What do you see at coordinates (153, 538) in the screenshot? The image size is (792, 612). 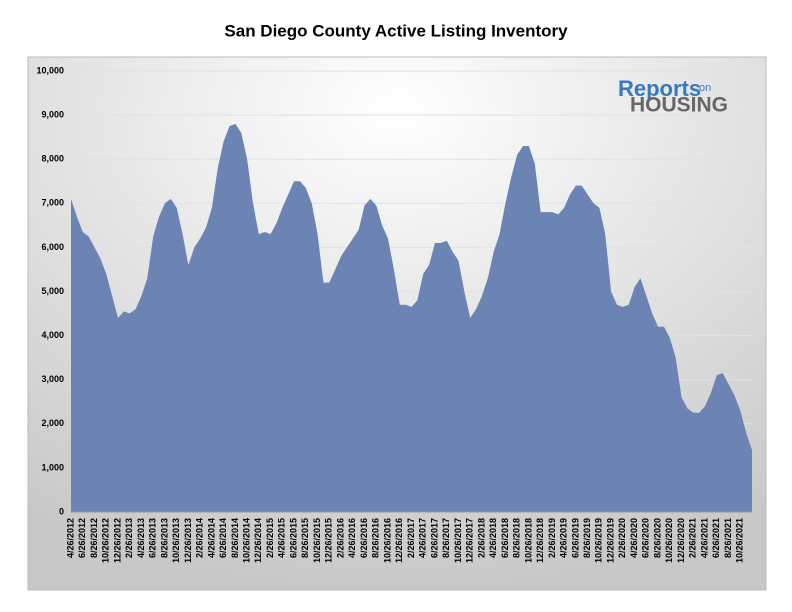 I see `x-tick-label: 6/26/2013` at bounding box center [153, 538].